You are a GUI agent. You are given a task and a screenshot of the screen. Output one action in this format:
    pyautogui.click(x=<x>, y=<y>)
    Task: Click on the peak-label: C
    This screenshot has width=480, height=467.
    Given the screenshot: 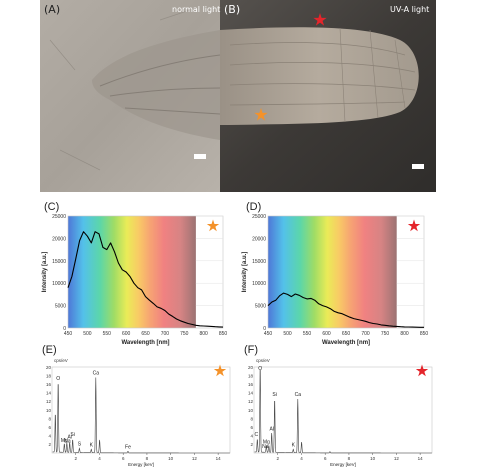 What is the action you would take?
    pyautogui.click(x=257, y=435)
    